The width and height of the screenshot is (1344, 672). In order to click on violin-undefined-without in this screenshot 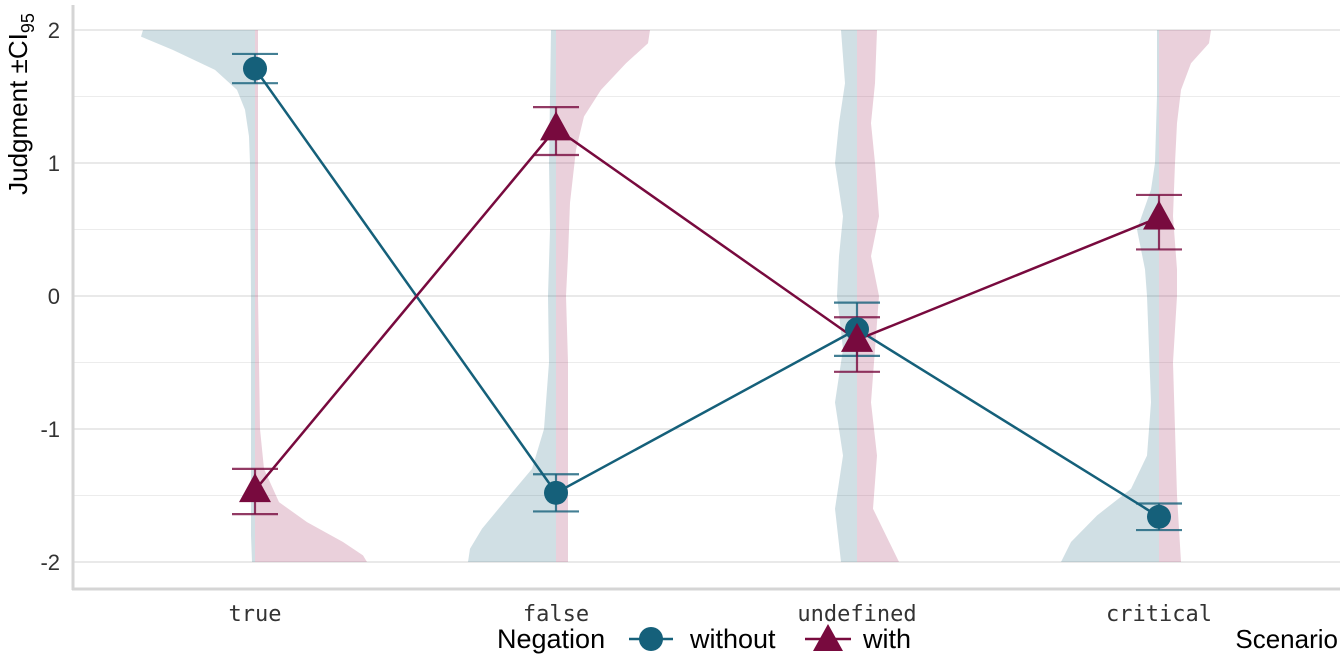, I will do `click(846, 296)`.